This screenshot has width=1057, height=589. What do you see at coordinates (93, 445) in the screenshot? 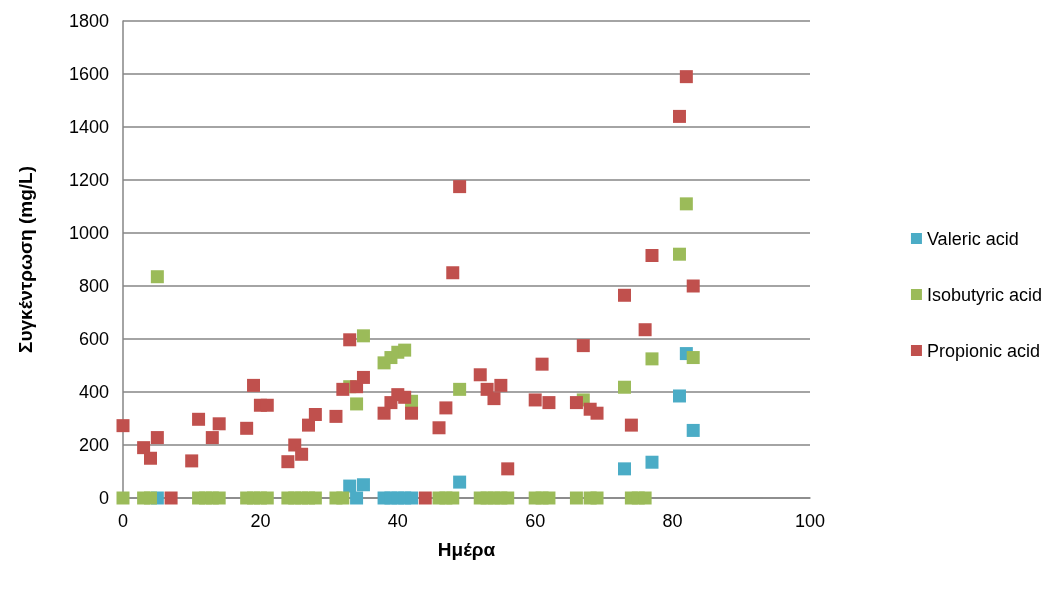
I see `y-tick-label: 200` at bounding box center [93, 445].